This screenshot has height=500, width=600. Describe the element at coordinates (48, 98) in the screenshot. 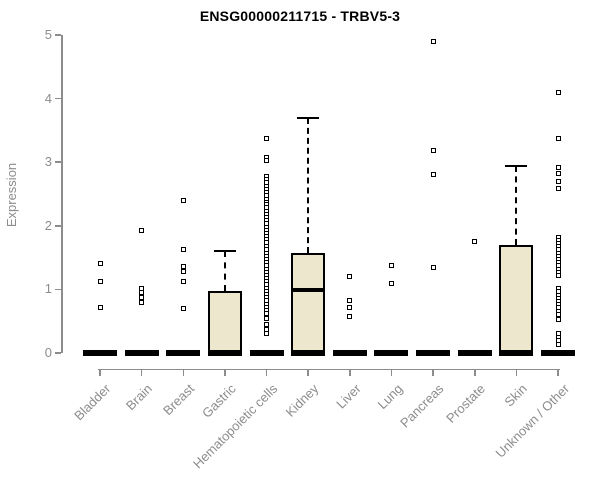

I see `y-tick-label: 4` at that location.